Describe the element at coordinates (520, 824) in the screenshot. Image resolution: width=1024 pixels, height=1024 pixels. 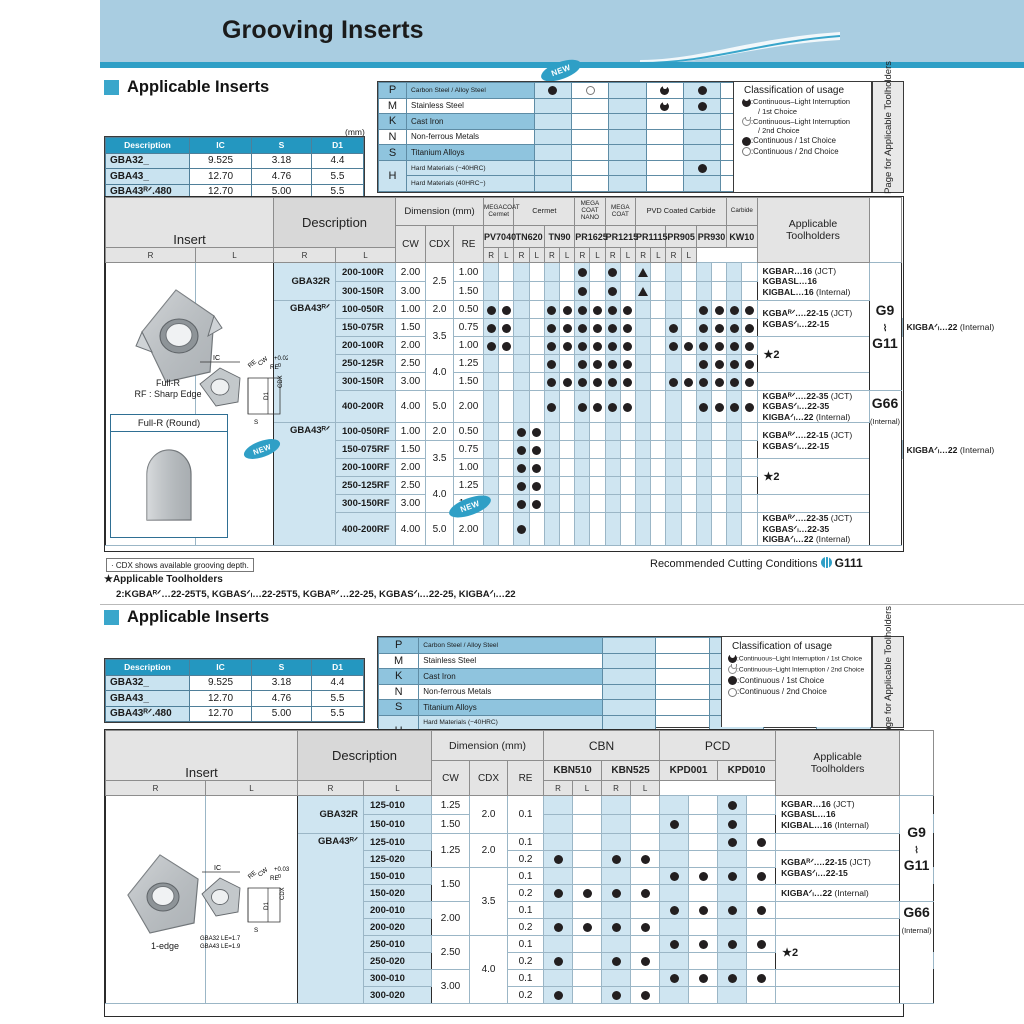
I see `table-row: 150-010 1.50` at that location.